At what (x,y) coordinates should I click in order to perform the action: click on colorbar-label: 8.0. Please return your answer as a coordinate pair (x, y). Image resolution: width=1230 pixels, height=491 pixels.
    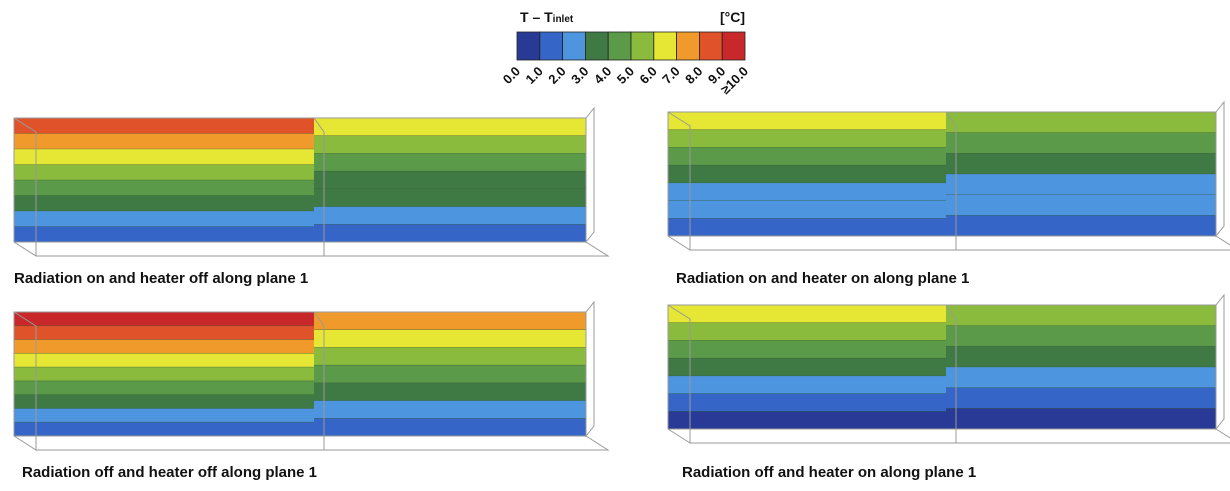
    Looking at the image, I should click on (693, 75).